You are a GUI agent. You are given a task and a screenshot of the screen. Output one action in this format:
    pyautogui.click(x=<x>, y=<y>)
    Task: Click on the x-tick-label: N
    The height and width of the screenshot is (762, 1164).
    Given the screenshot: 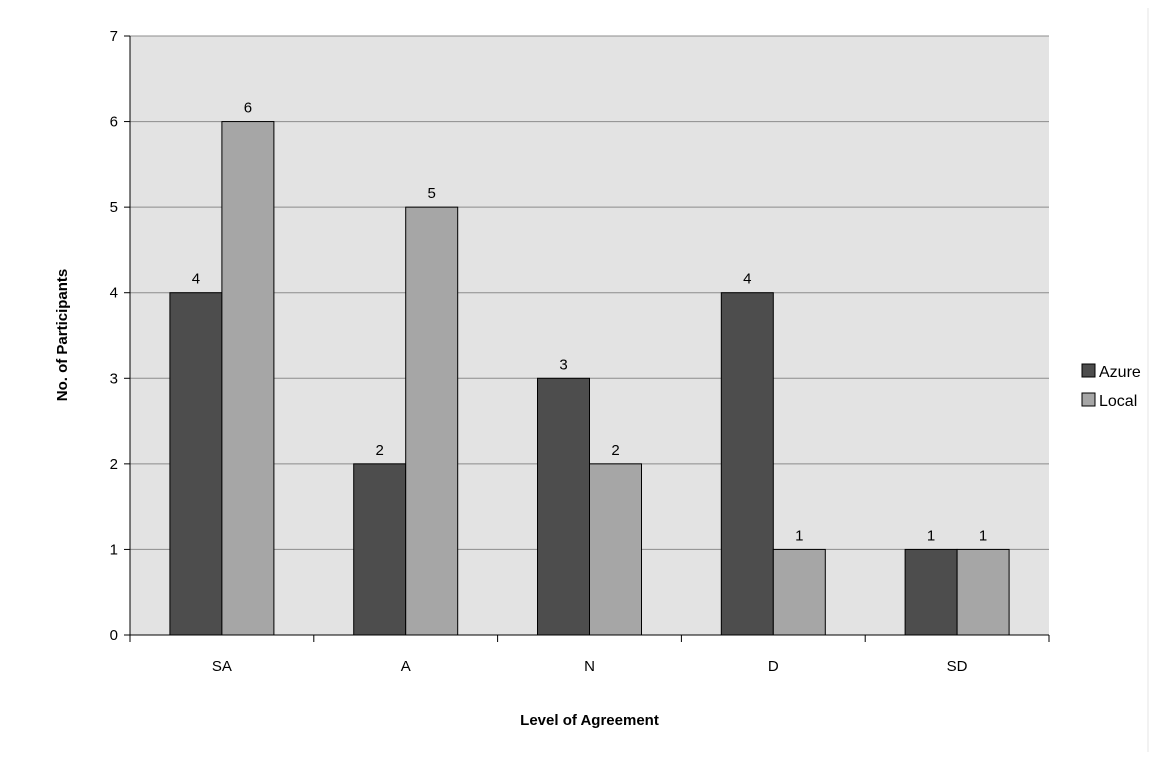 What is the action you would take?
    pyautogui.click(x=589, y=666)
    